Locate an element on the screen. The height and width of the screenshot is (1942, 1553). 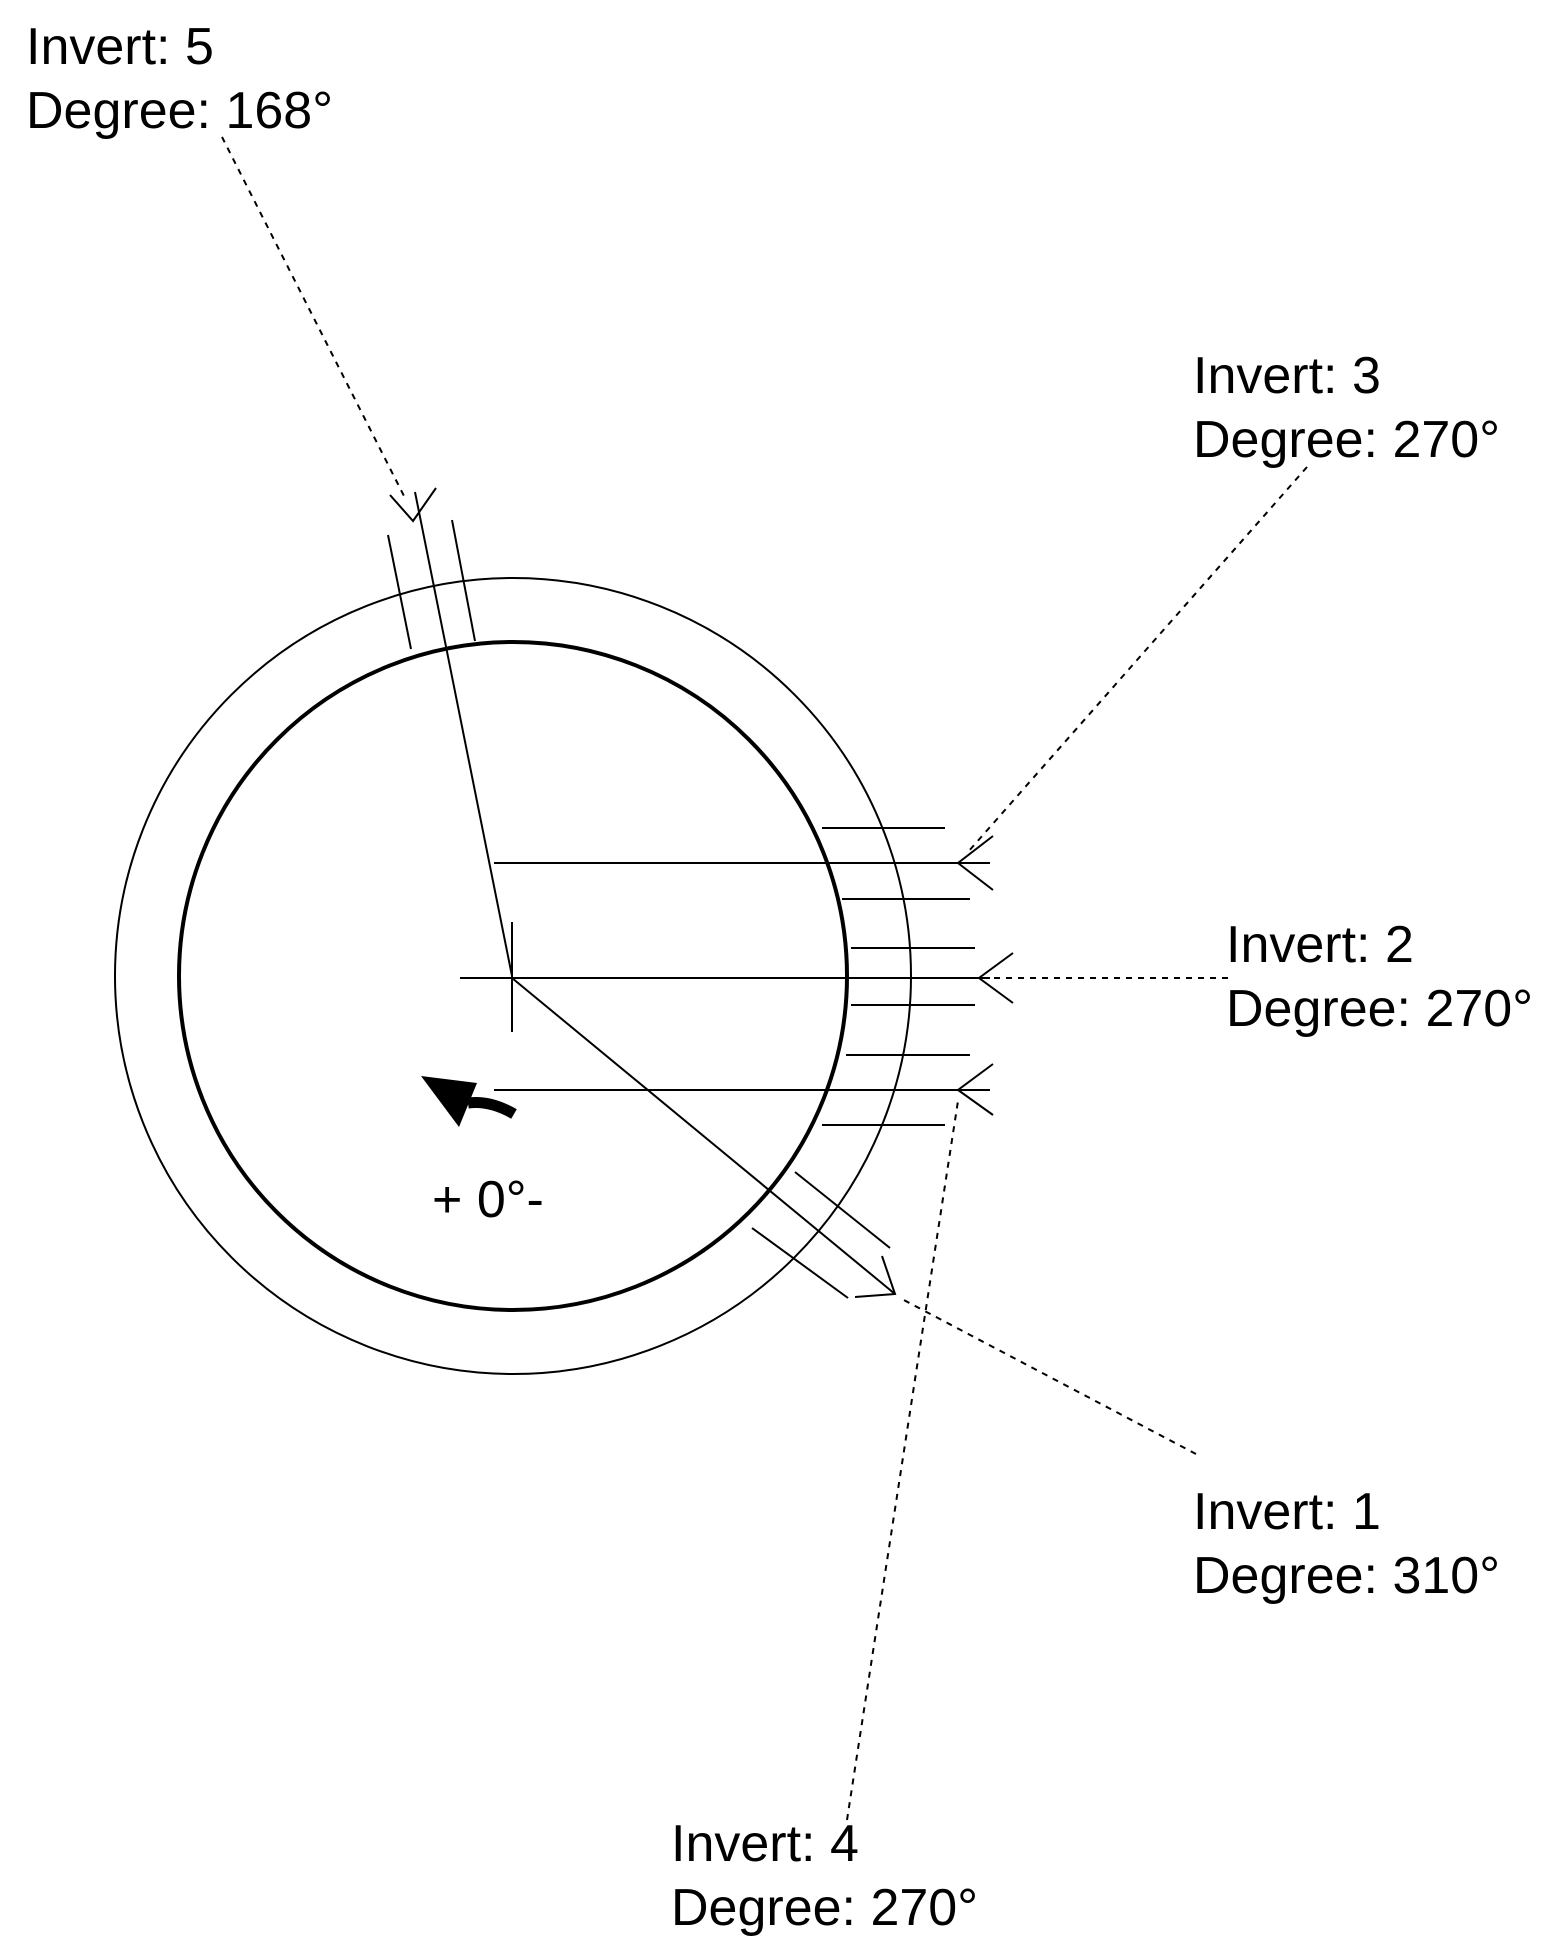
invert-number: Invert: 3 is located at coordinates (1287, 376).